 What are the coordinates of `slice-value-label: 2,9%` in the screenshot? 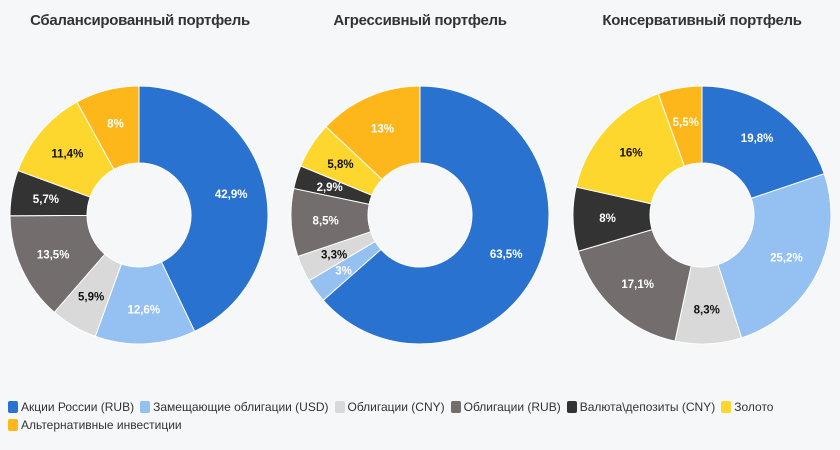 It's located at (330, 188).